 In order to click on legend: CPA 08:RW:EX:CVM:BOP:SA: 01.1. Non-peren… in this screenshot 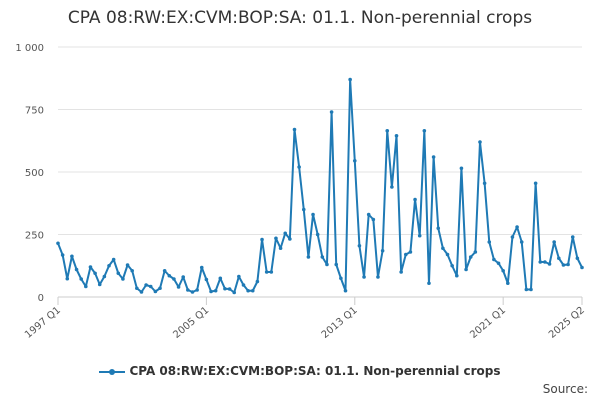, I will do `click(300, 371)`.